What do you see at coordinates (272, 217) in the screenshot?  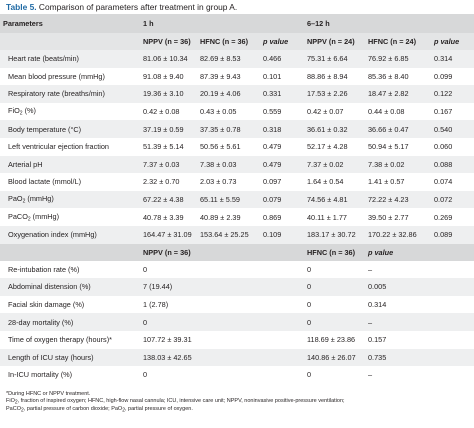 I see `cell: 0.869` at bounding box center [272, 217].